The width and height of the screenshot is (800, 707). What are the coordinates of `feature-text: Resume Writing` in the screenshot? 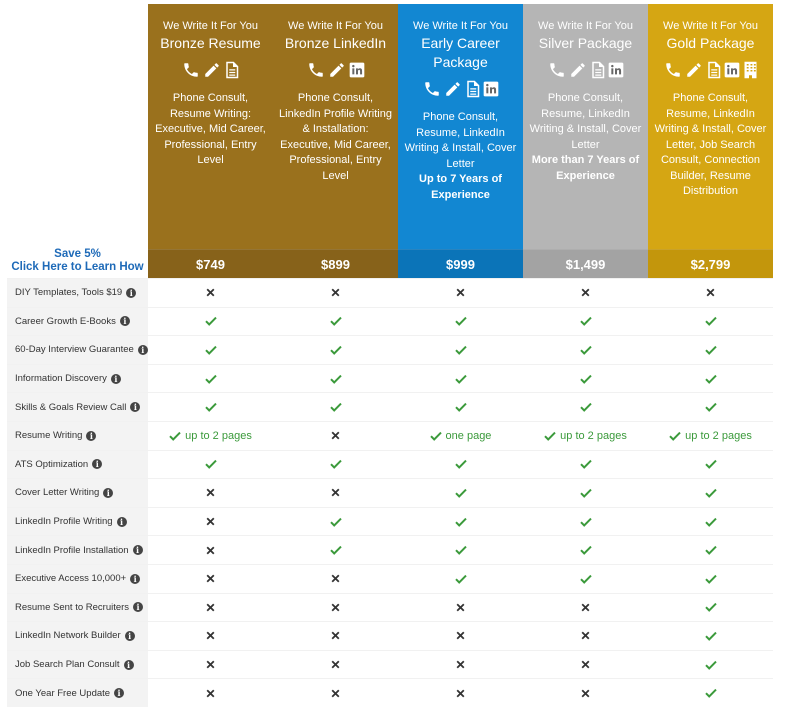 It's located at (49, 436).